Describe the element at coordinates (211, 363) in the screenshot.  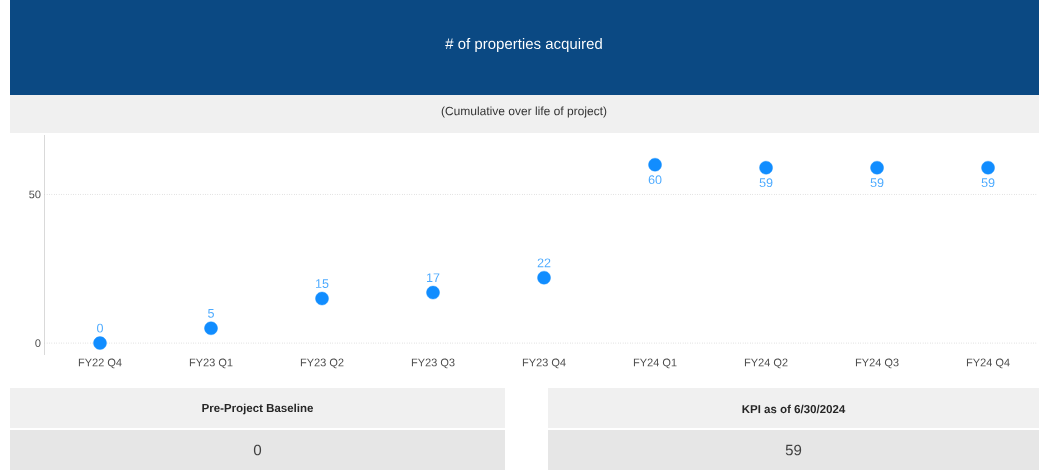
I see `x-tick-label: FY23 Q1` at that location.